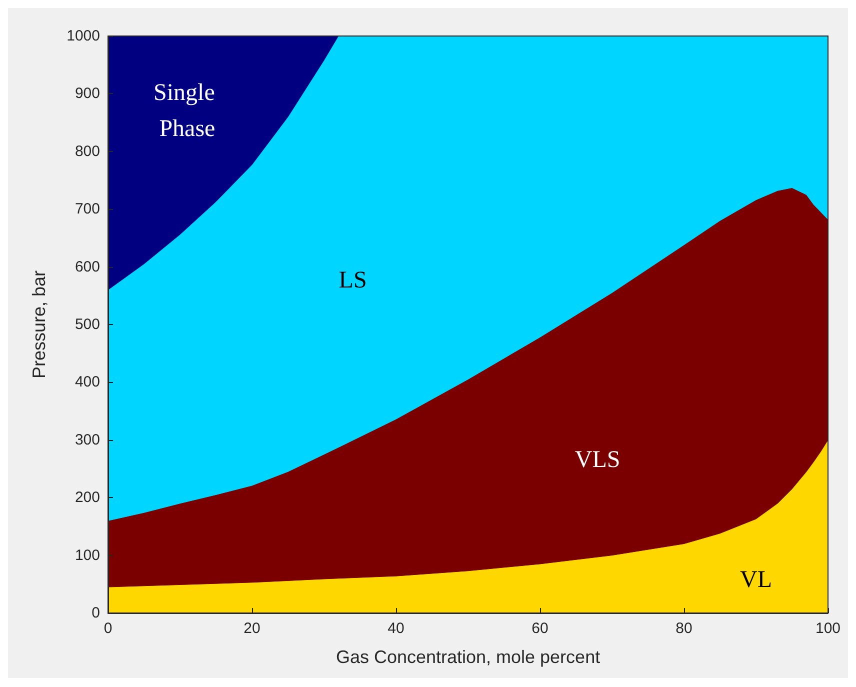  What do you see at coordinates (87, 439) in the screenshot?
I see `y-tick-label: 300` at bounding box center [87, 439].